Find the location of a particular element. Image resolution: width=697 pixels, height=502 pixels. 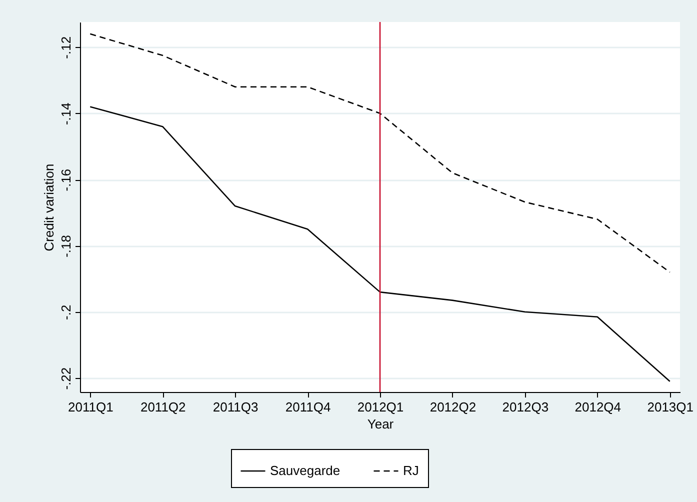

y-axis-title: Credit variation is located at coordinates (49, 208).